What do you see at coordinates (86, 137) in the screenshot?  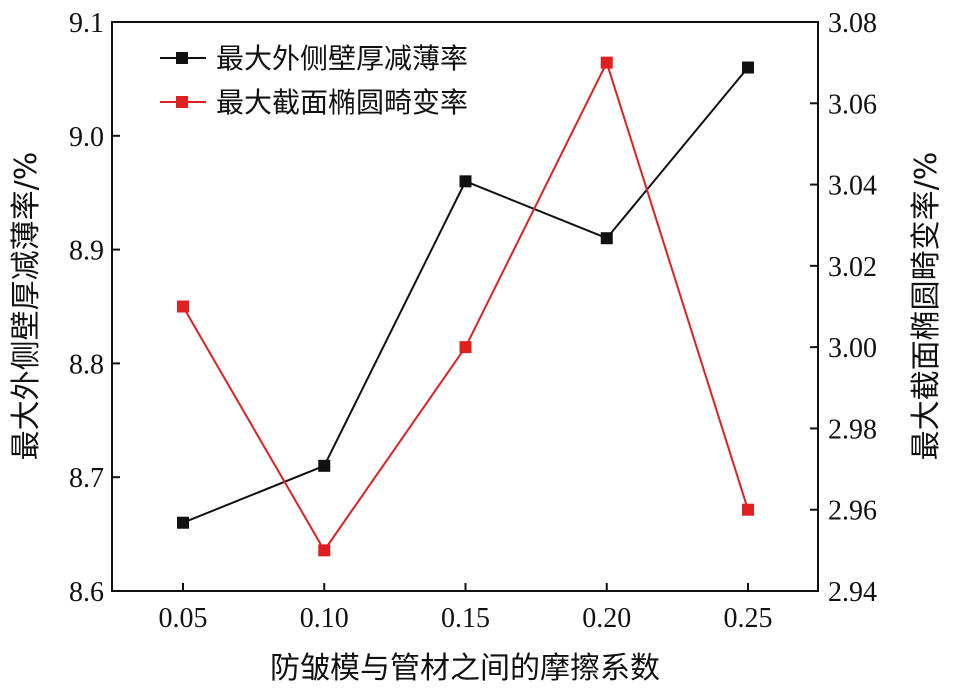 I see `left-tick-label: 9.0` at bounding box center [86, 137].